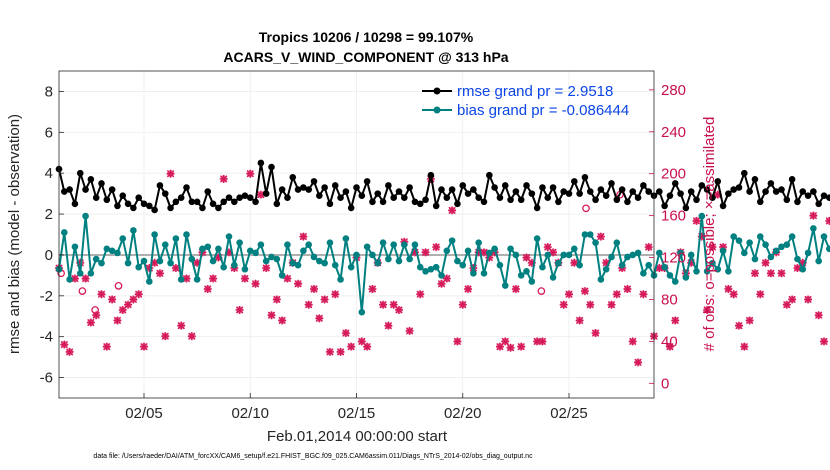 This screenshot has width=830, height=470. Describe the element at coordinates (543, 110) in the screenshot. I see `legend-bias-label: bias grand pr = -0.086444` at that location.